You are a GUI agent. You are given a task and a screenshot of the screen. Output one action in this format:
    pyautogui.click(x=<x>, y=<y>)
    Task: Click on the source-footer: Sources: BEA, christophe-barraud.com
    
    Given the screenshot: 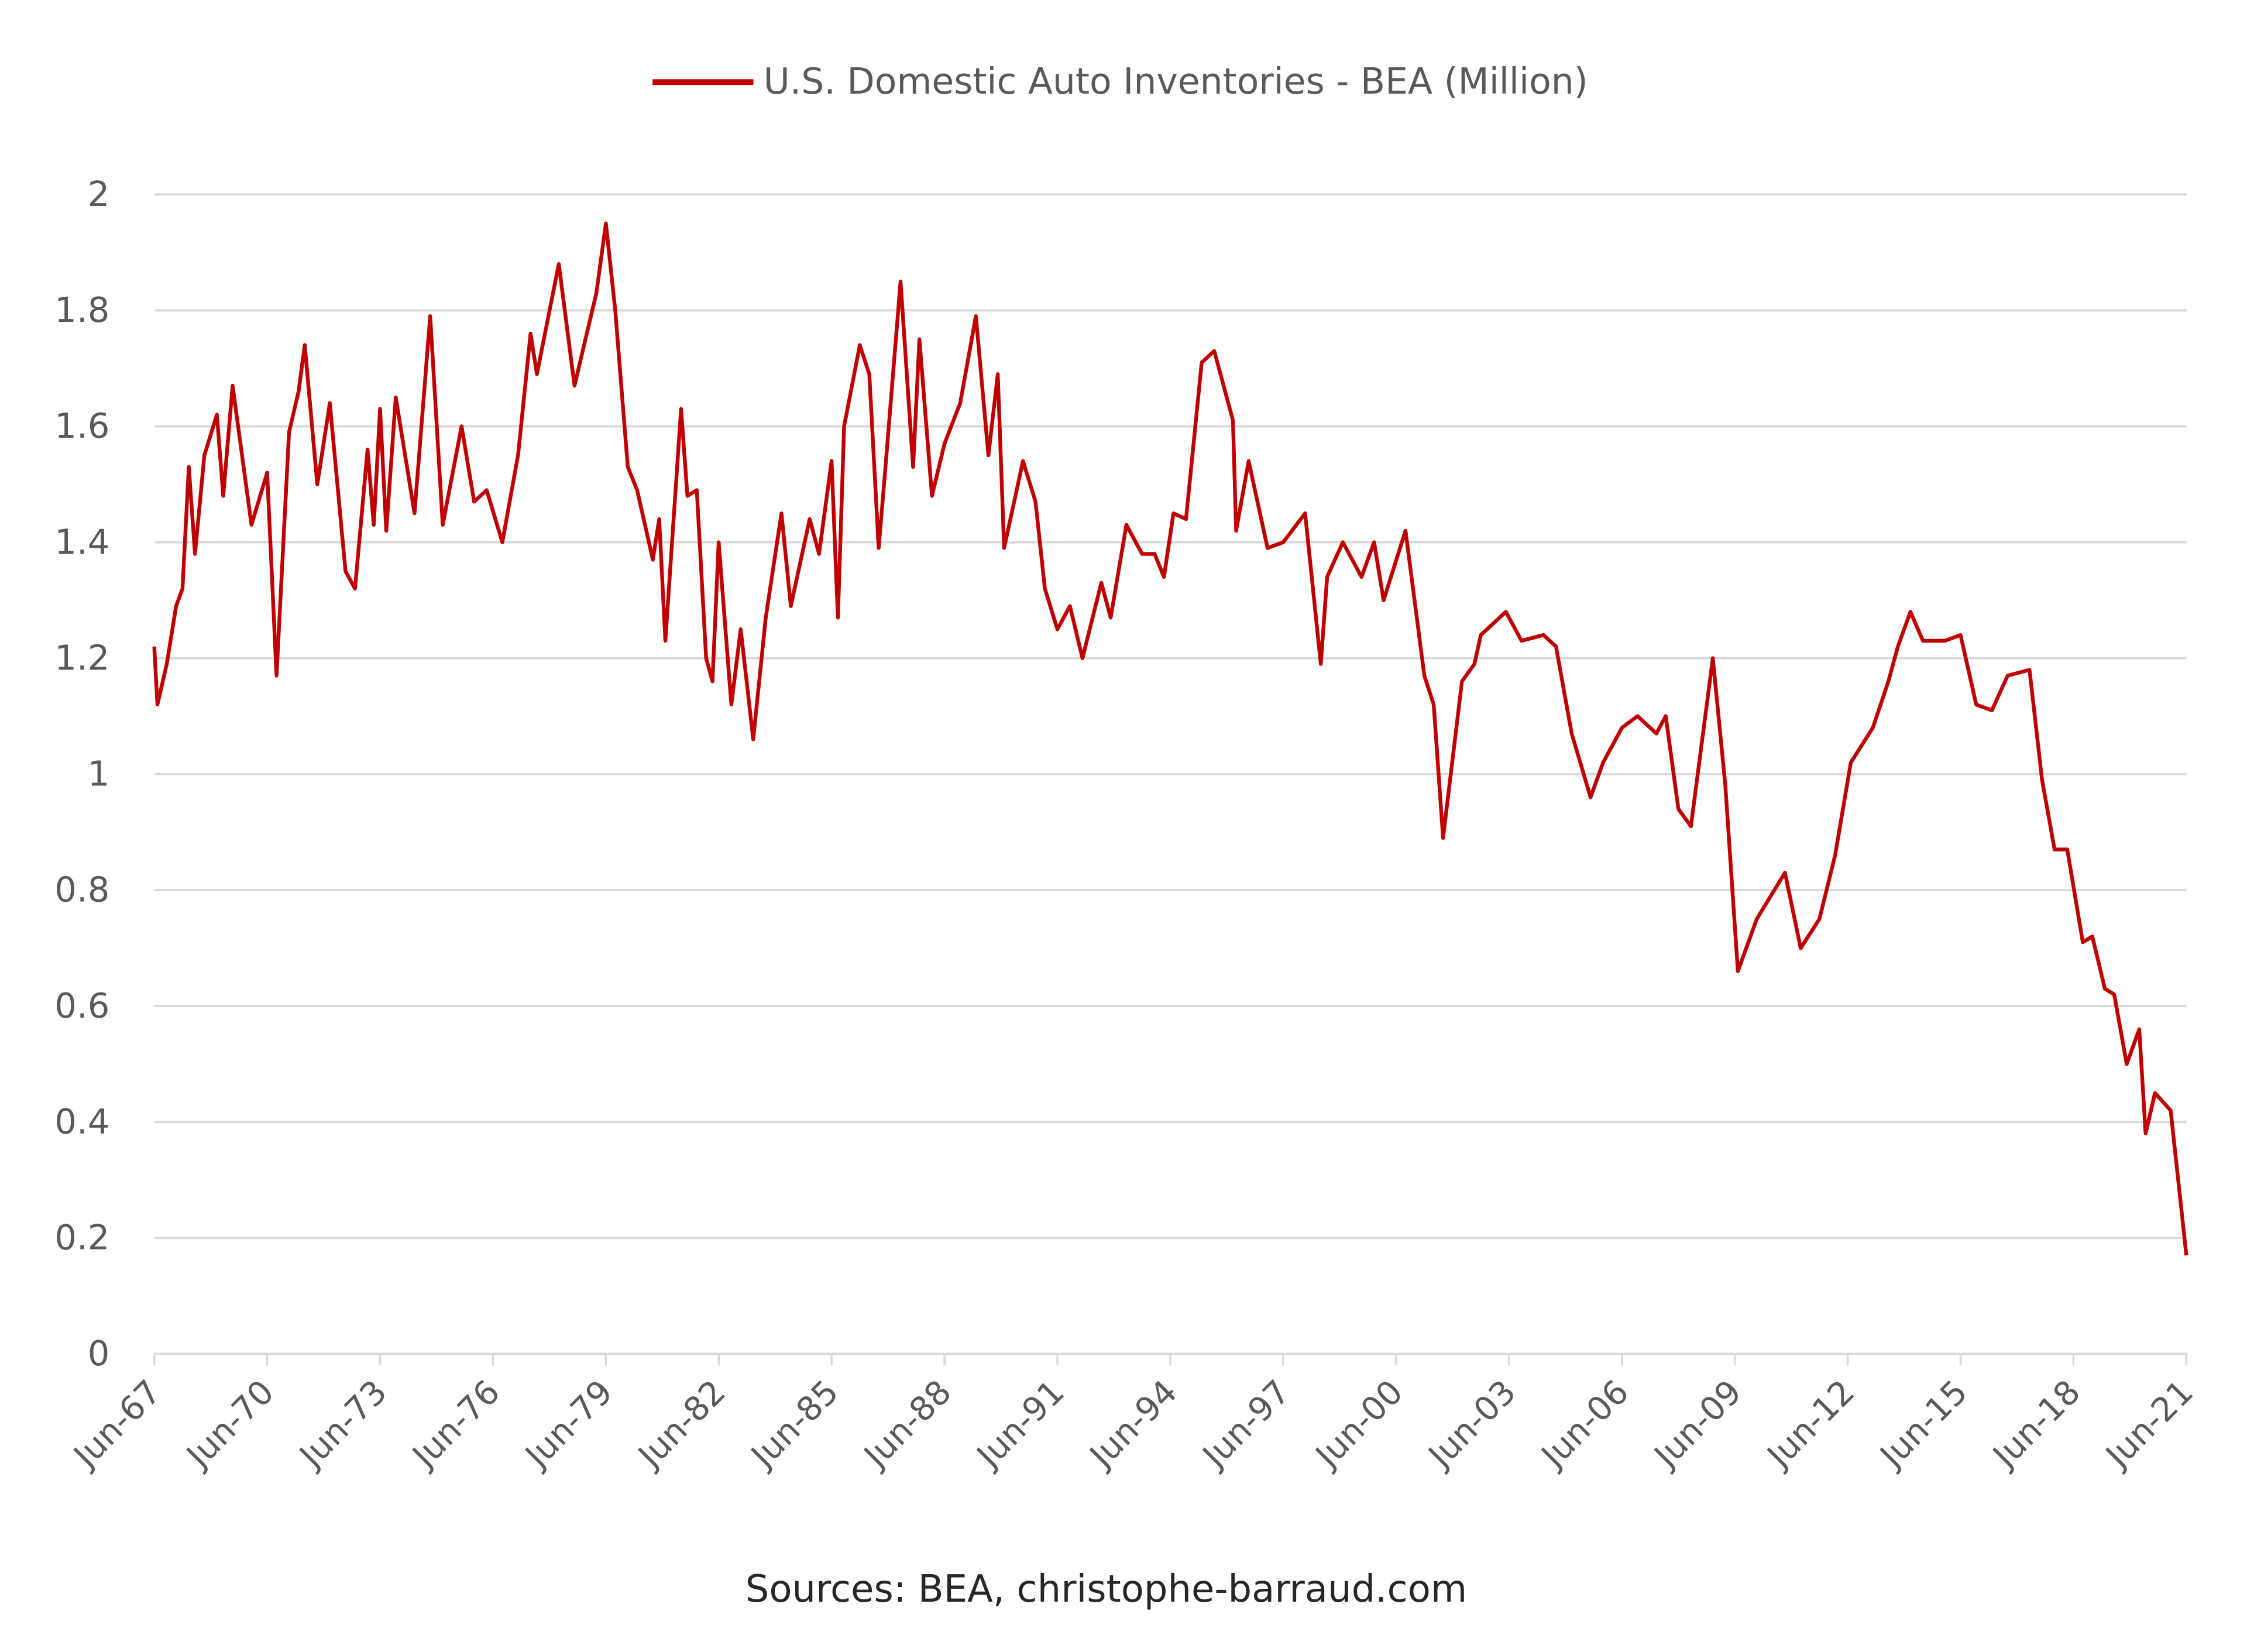 What is the action you would take?
    pyautogui.click(x=1106, y=1590)
    